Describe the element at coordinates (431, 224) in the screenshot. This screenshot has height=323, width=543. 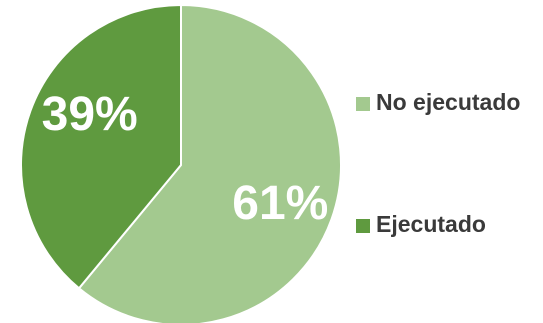
I see `legend-label: Ejecutado` at that location.